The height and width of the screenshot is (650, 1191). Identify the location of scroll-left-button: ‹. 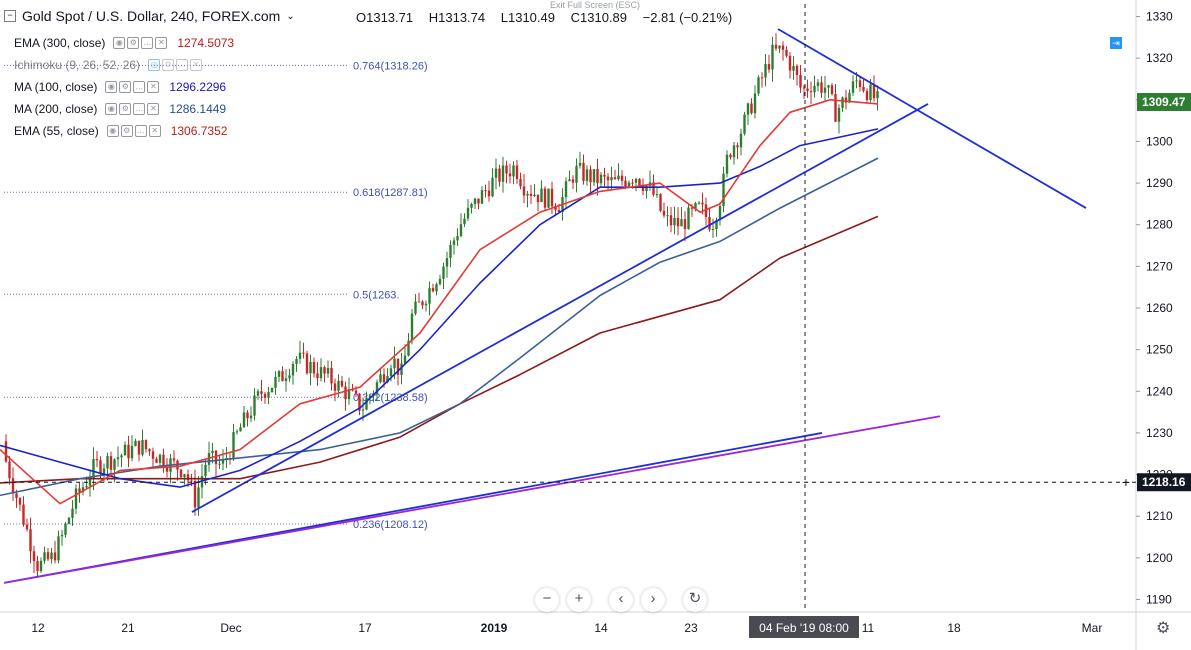
(621, 600).